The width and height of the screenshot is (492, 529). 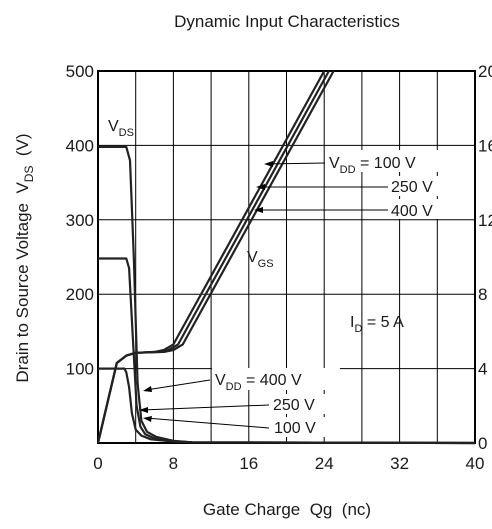 What do you see at coordinates (295, 428) in the screenshot?
I see `vds-vdd-100-label: 100 V` at bounding box center [295, 428].